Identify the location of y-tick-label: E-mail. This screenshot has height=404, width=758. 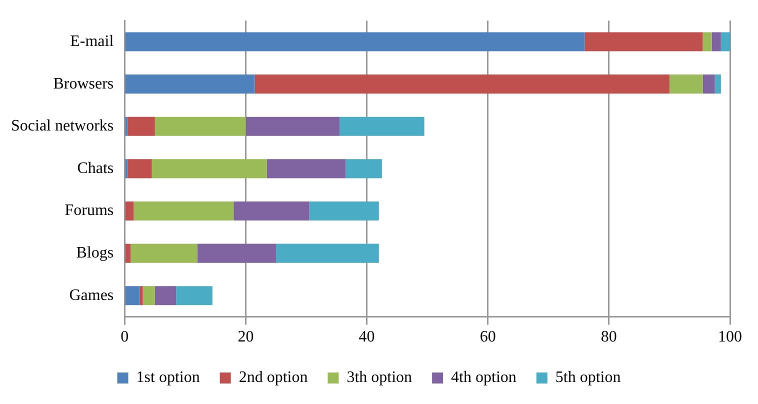
(92, 41).